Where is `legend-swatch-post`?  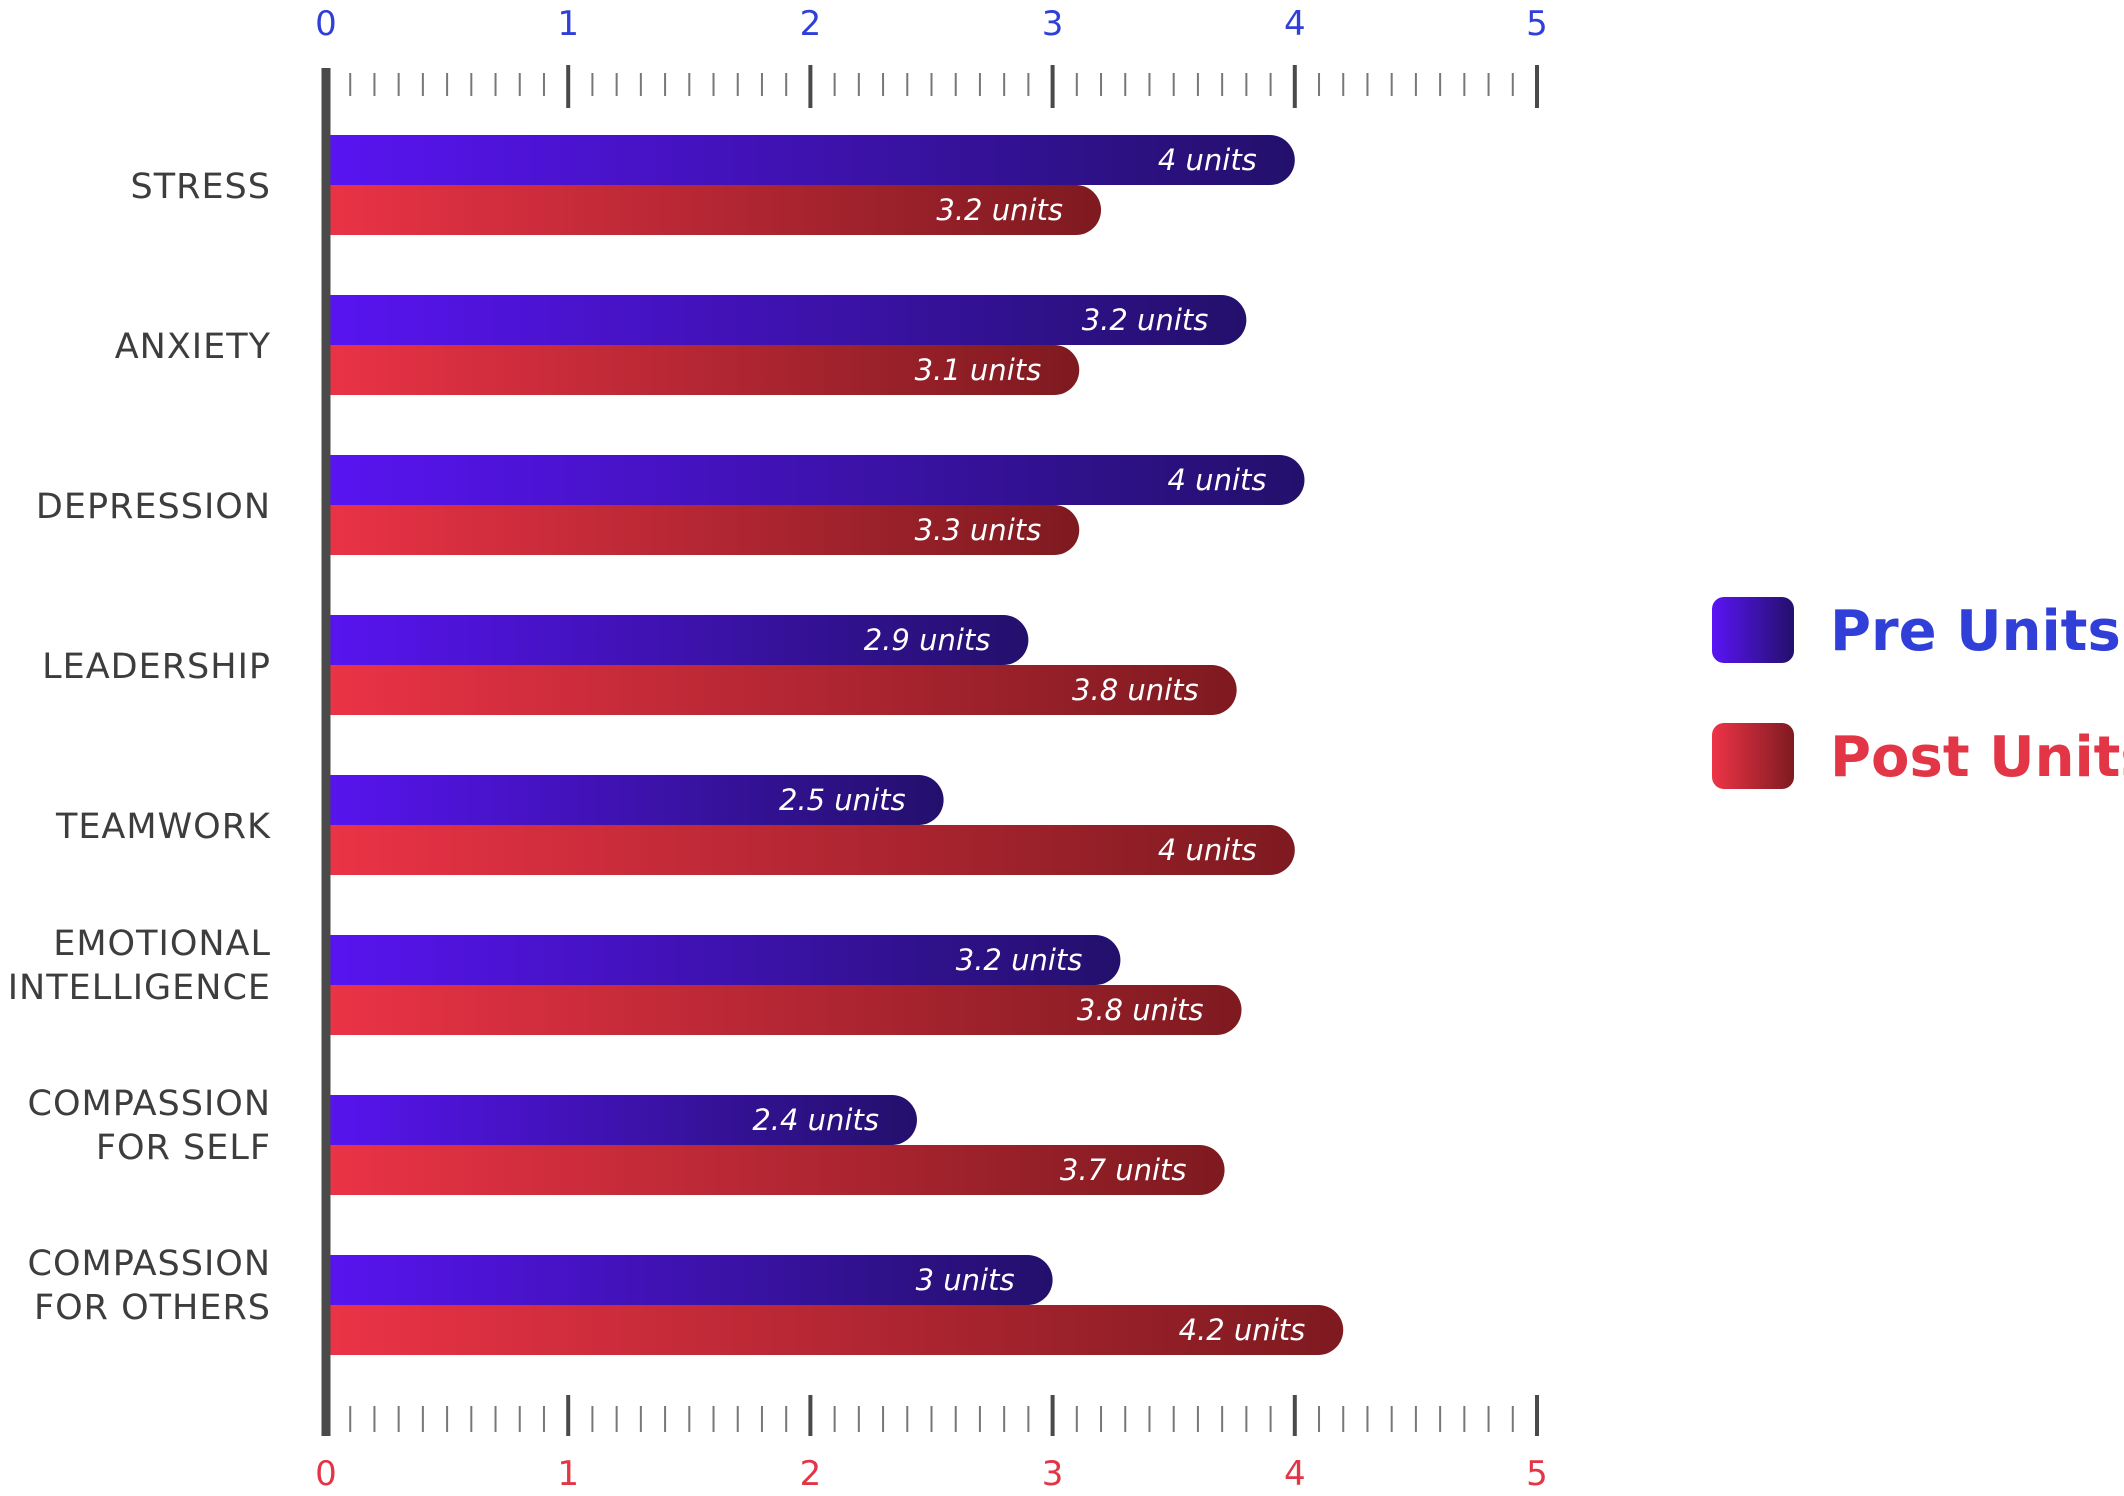 legend-swatch-post is located at coordinates (1753, 756).